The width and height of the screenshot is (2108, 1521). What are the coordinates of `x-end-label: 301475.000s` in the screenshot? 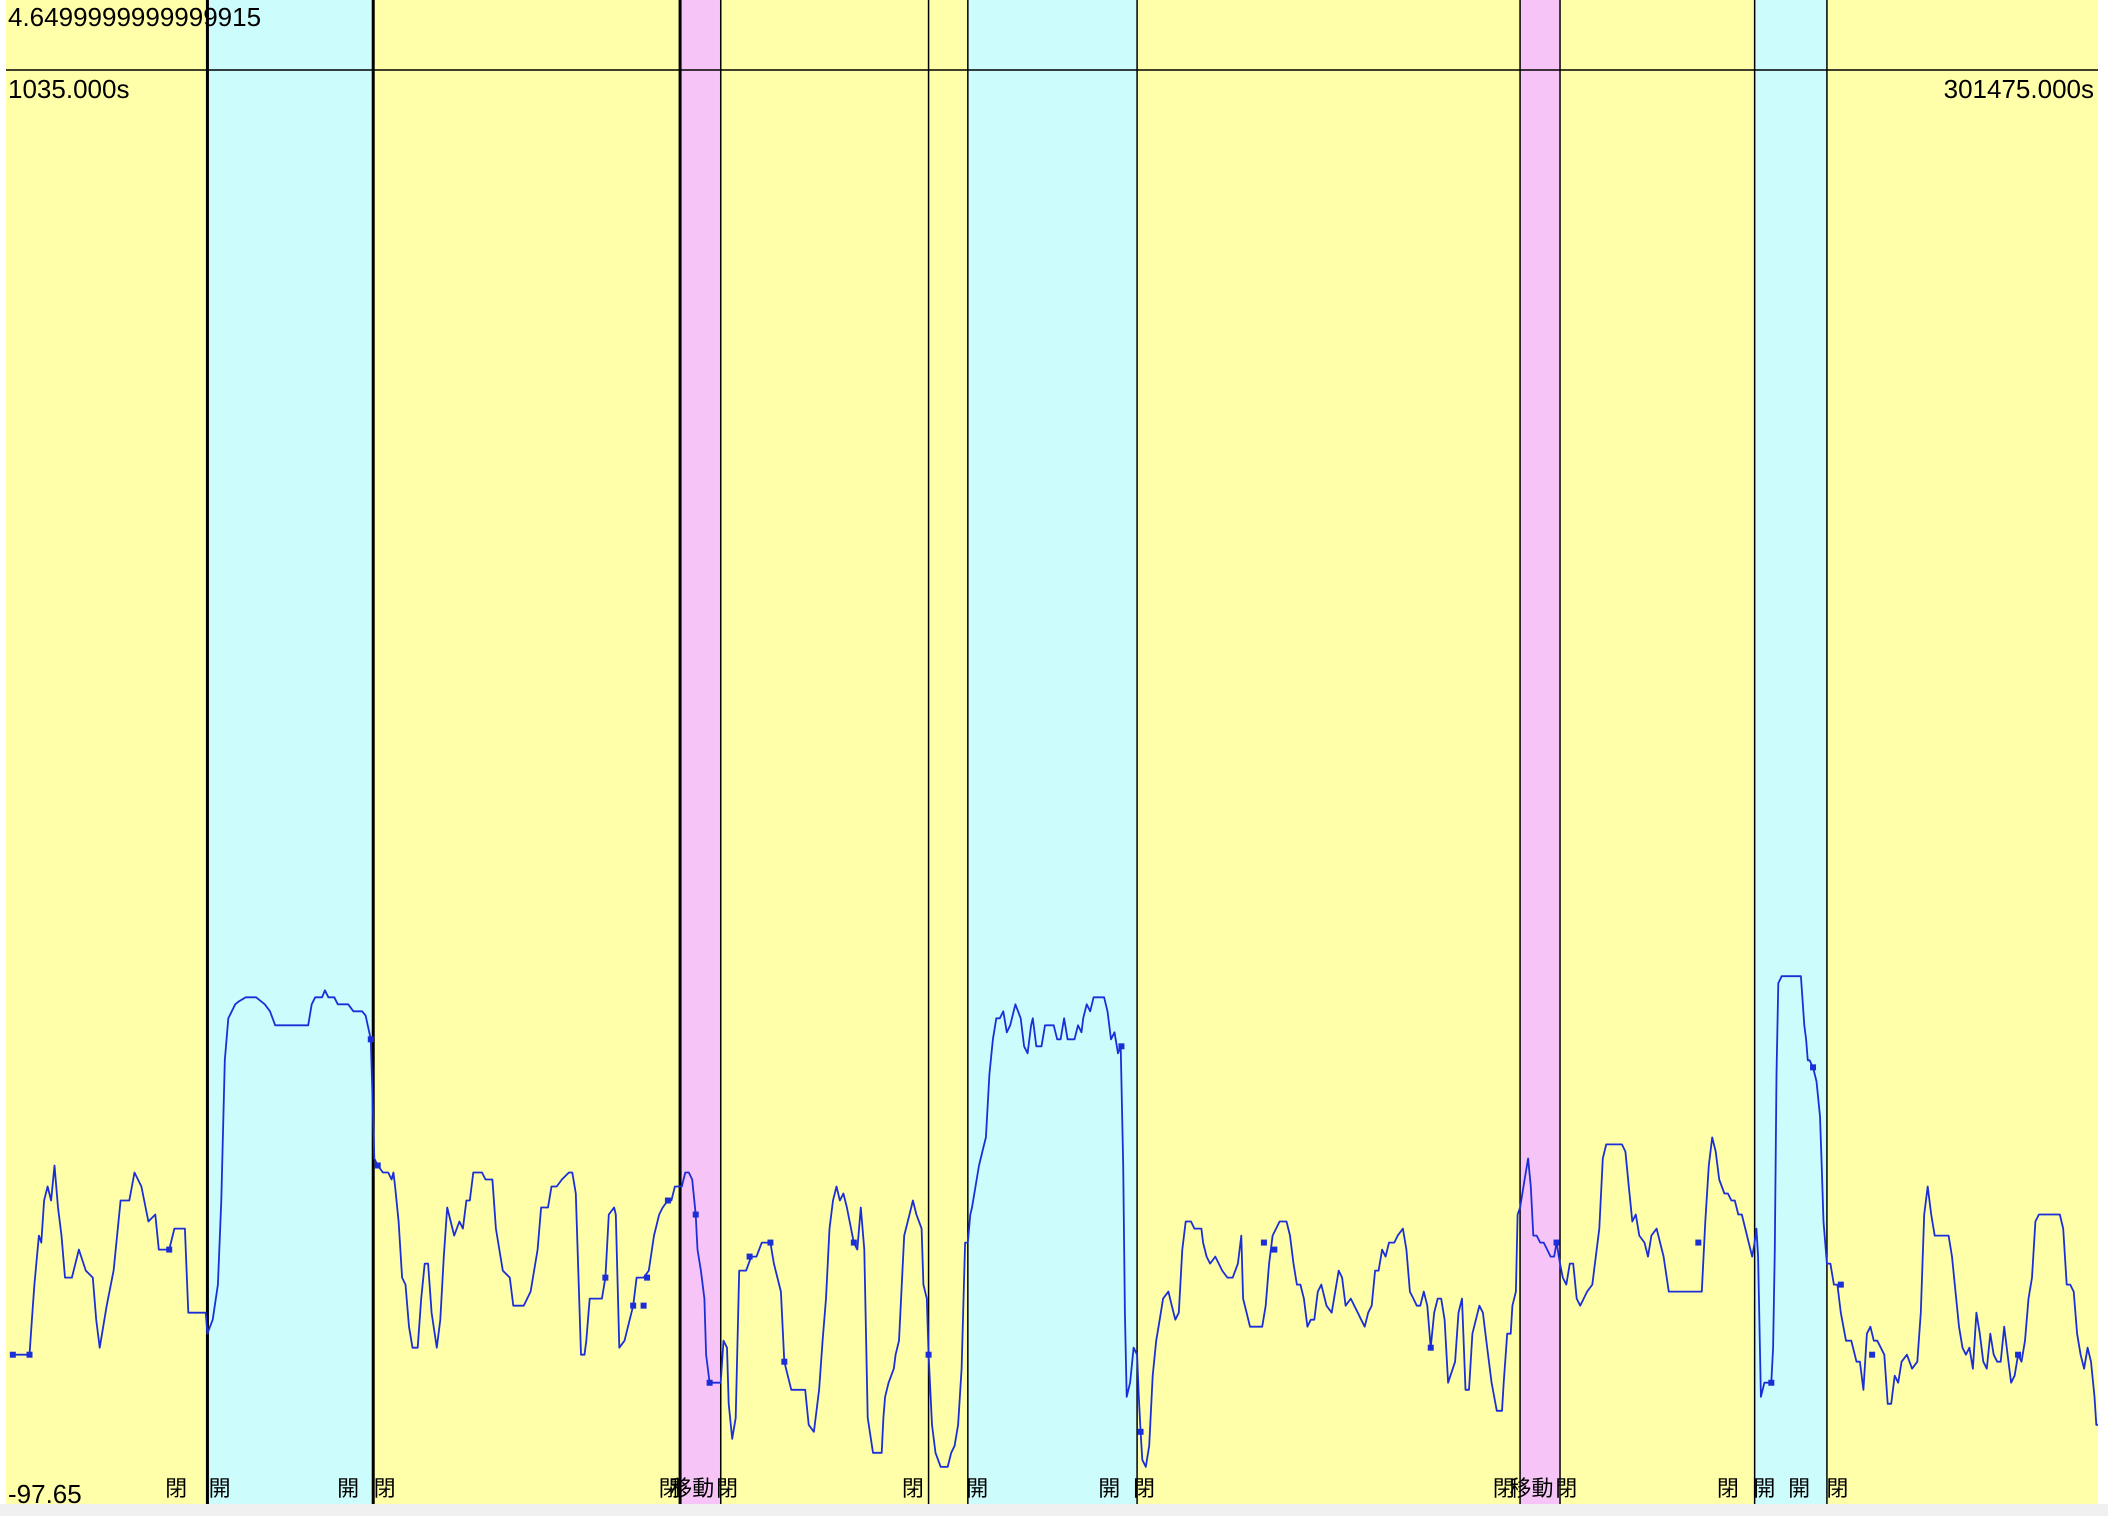 It's located at (2019, 89).